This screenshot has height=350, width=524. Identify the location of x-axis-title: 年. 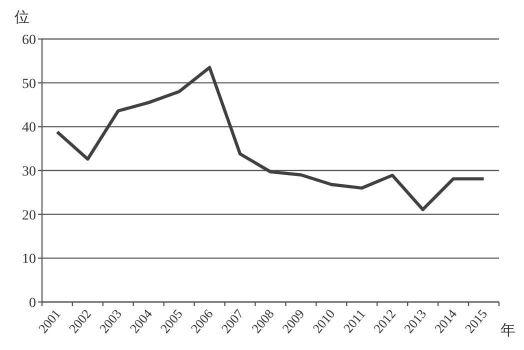
(508, 330).